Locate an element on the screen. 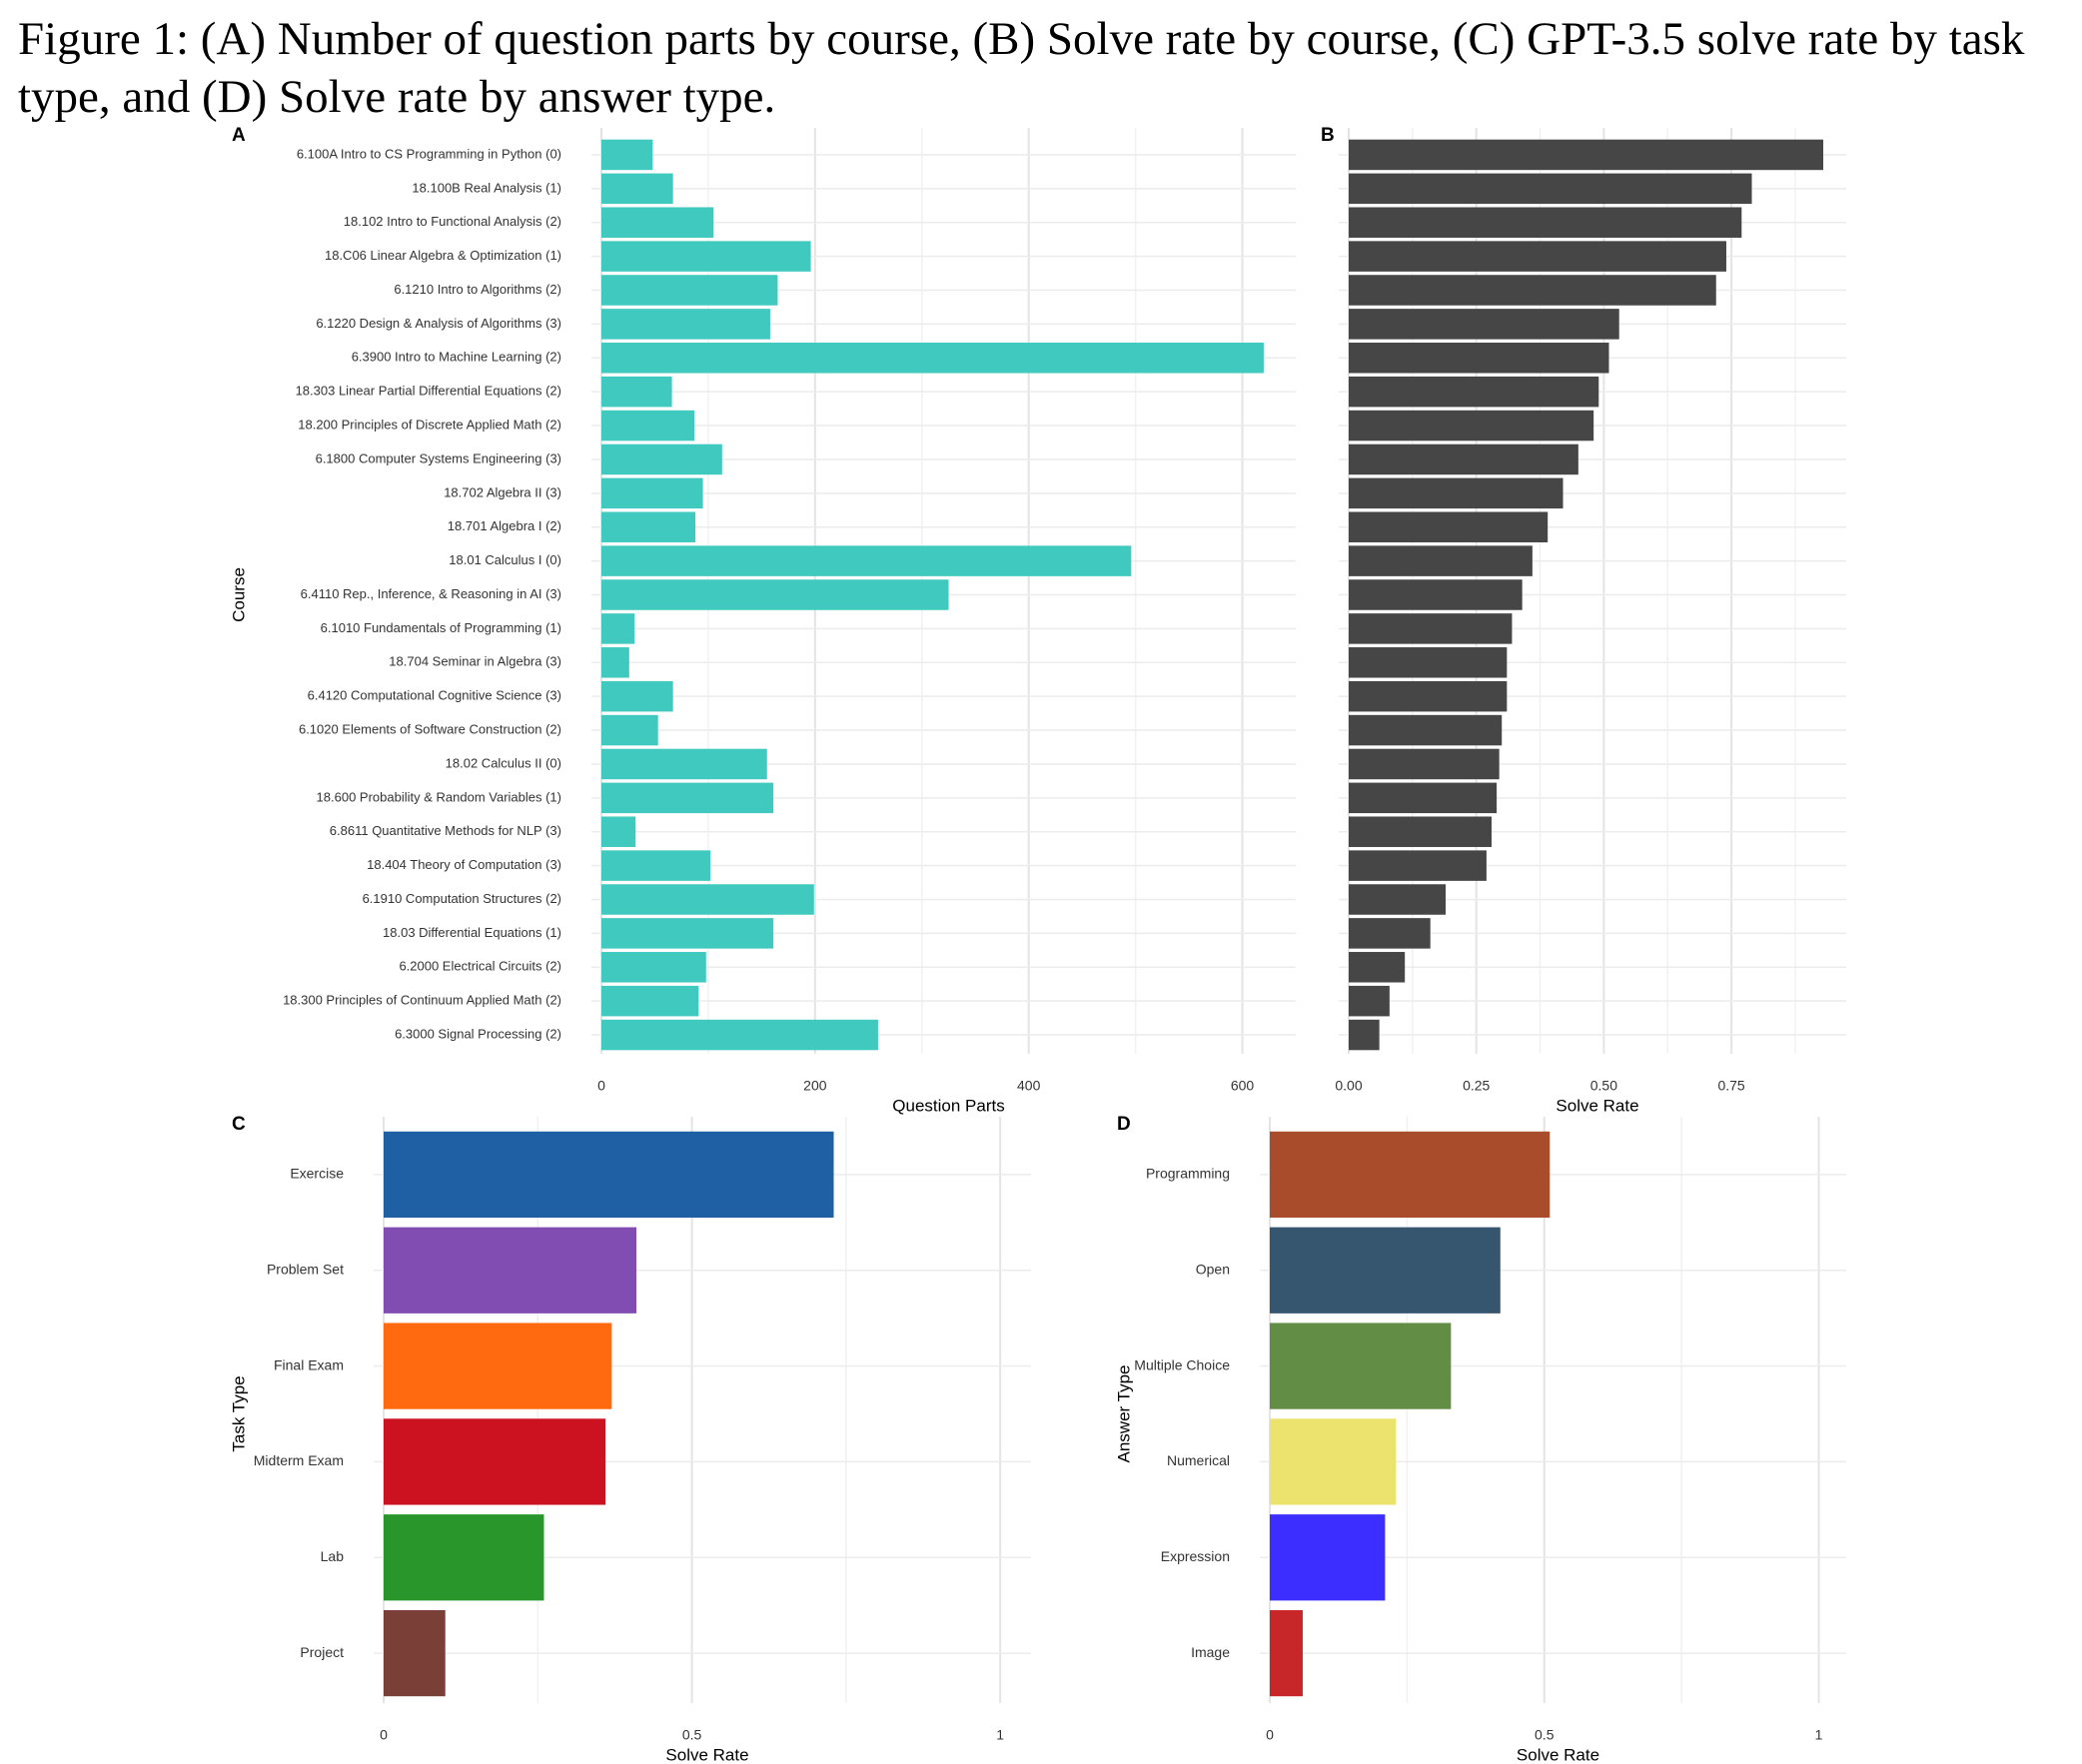 This screenshot has width=2082, height=1764. panel-label: A is located at coordinates (239, 135).